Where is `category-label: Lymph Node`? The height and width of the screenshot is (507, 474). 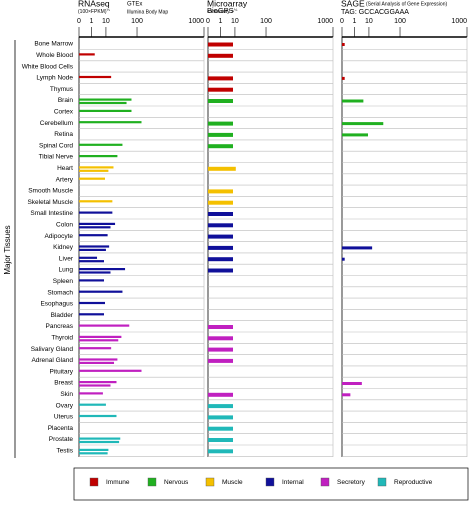 category-label: Lymph Node is located at coordinates (54, 78).